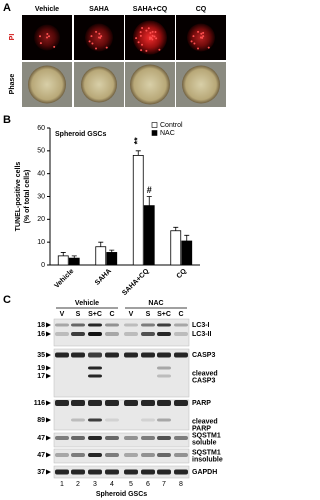  I want to click on group-label: NAC, so click(155, 303).